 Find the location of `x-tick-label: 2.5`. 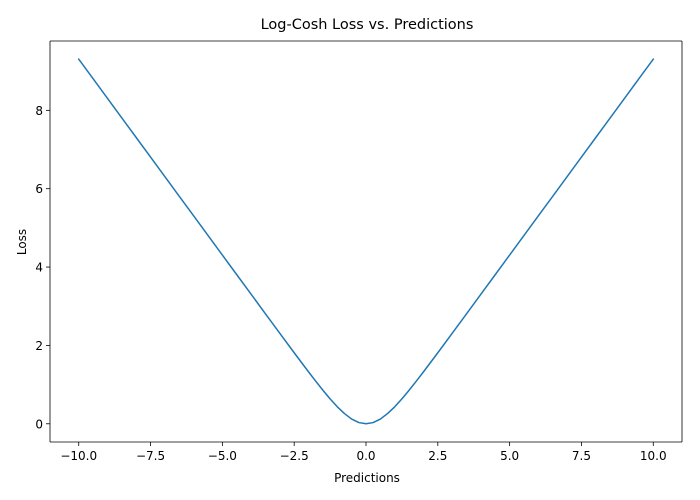

x-tick-label: 2.5 is located at coordinates (437, 456).